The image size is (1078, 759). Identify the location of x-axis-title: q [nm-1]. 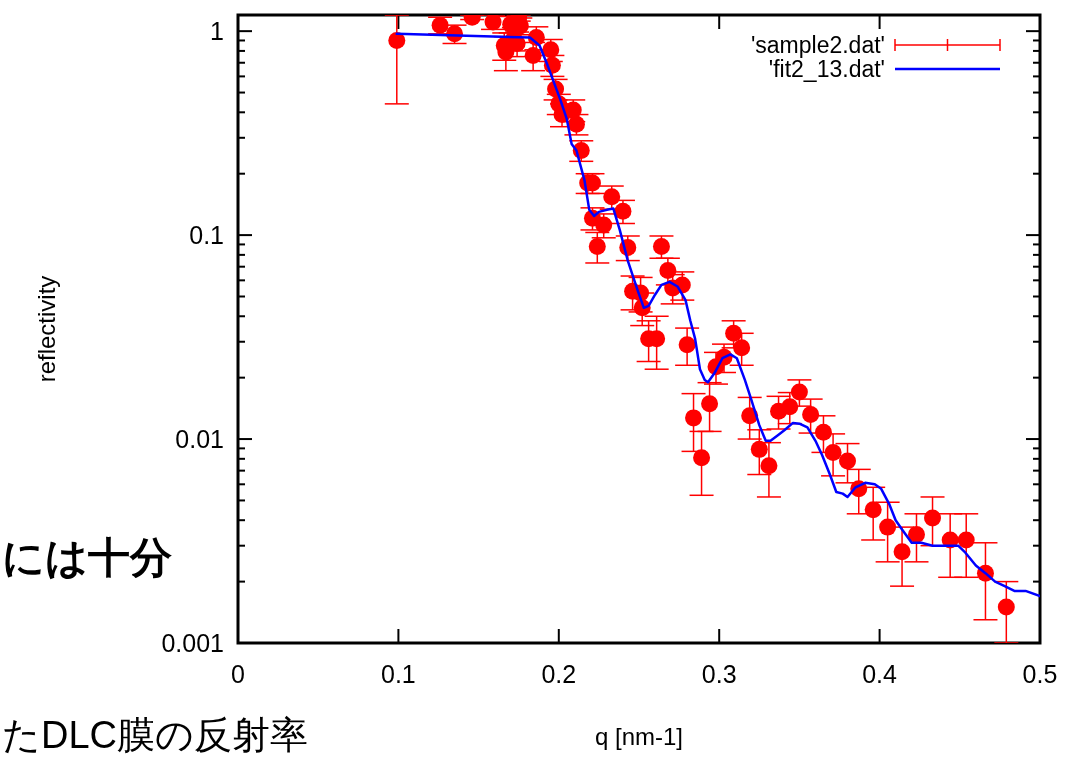
(639, 736).